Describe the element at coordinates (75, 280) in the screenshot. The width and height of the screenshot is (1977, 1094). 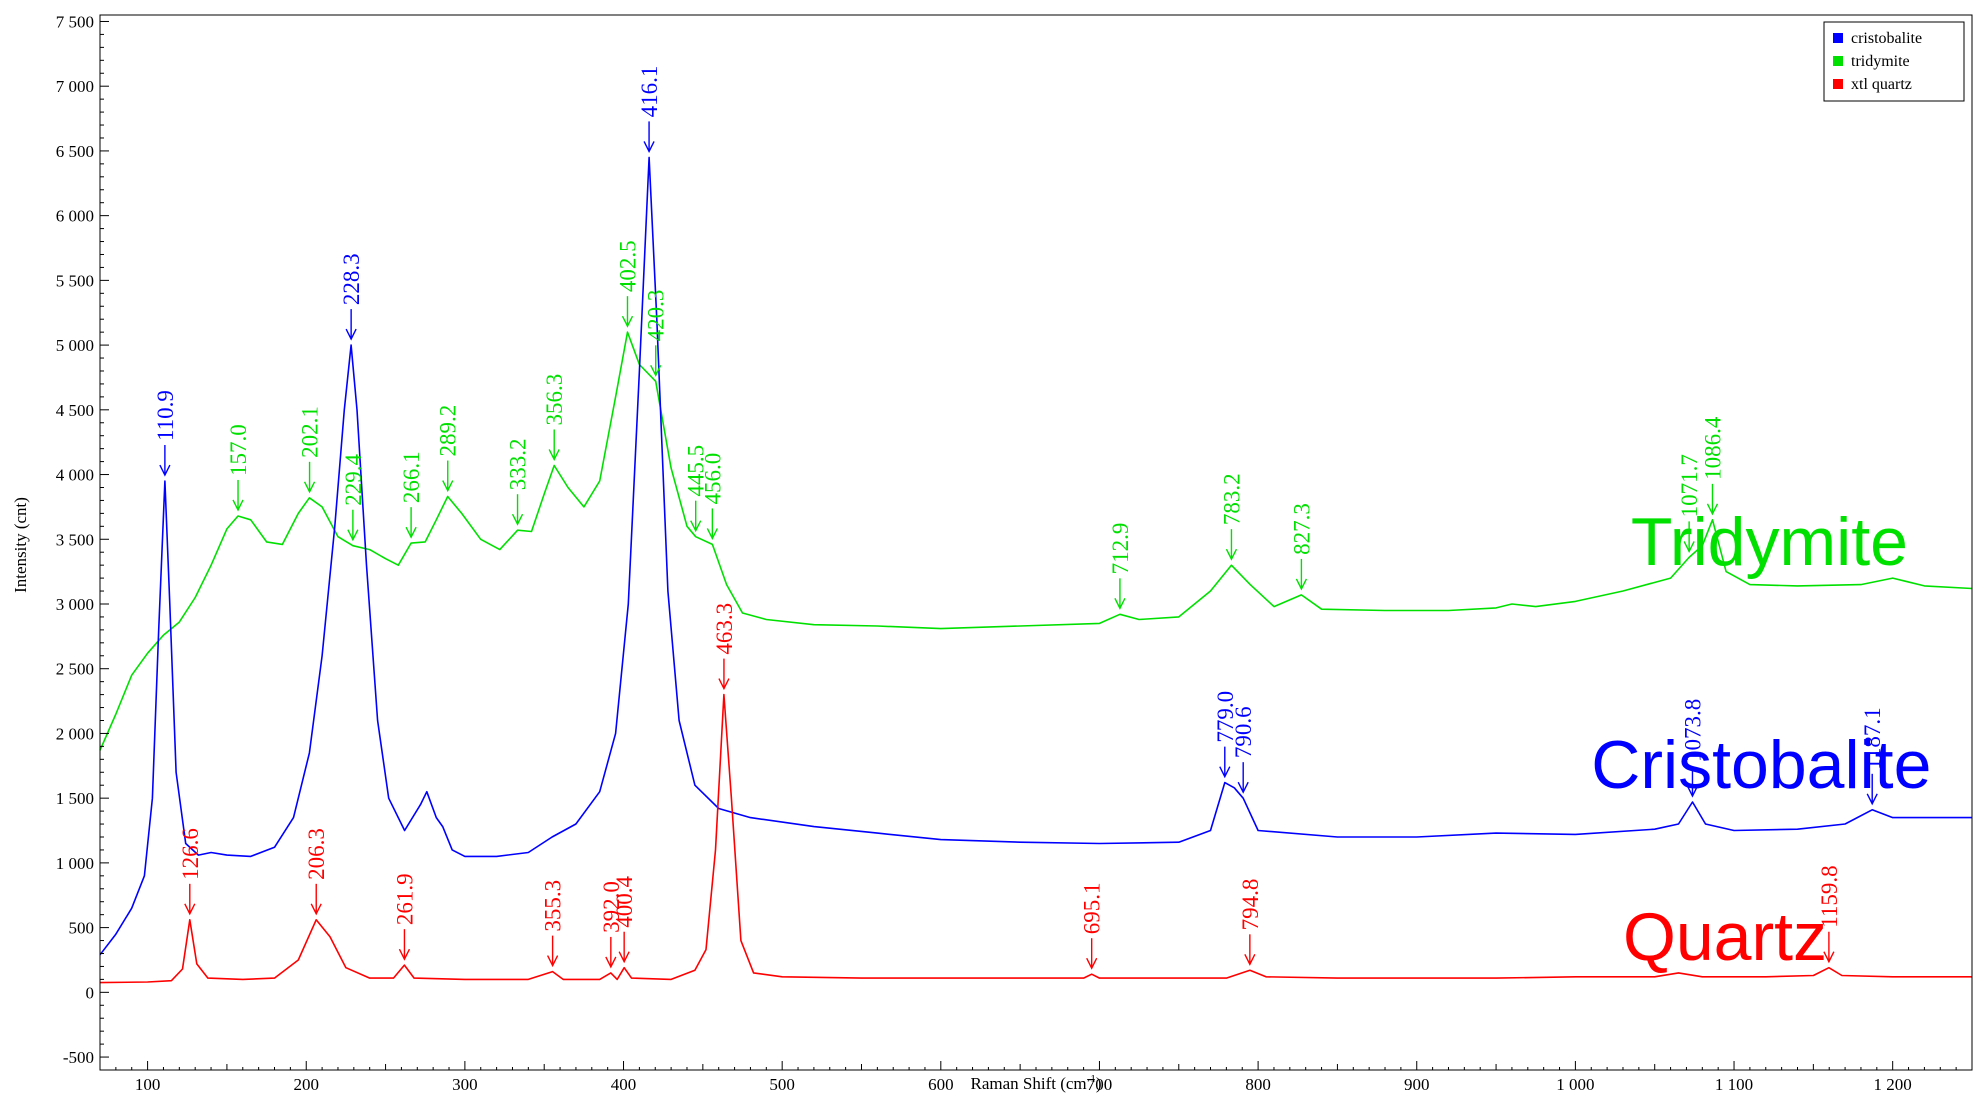
I see `y-tick-label: 5 500` at that location.